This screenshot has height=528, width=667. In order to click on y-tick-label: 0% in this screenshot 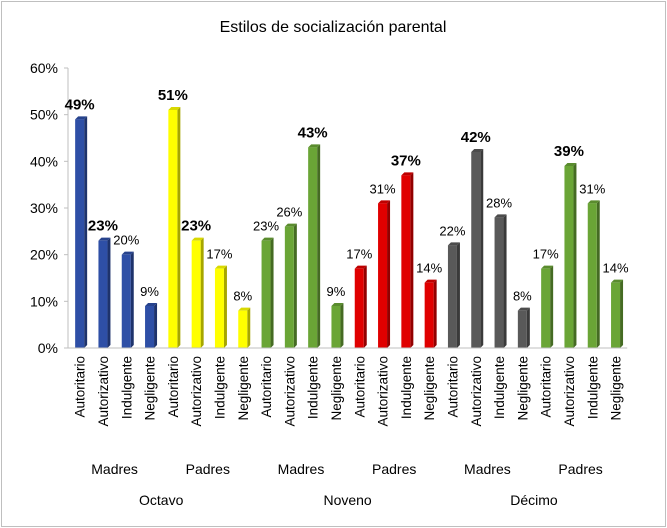, I will do `click(48, 348)`.